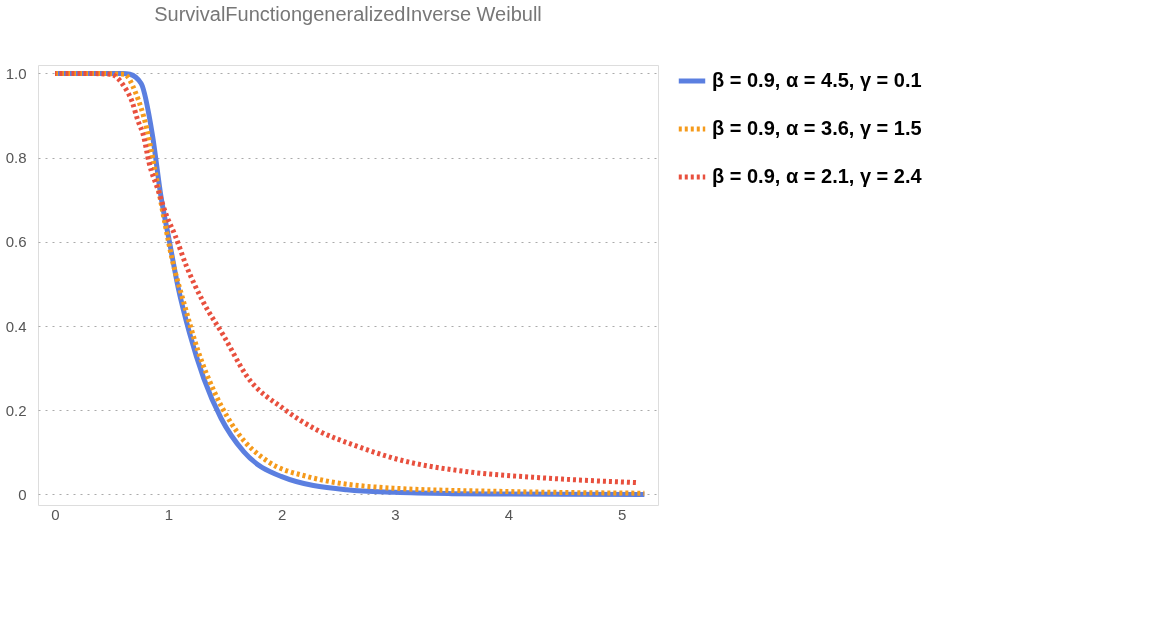  What do you see at coordinates (16, 326) in the screenshot?
I see `y-tick-label: 0.4` at bounding box center [16, 326].